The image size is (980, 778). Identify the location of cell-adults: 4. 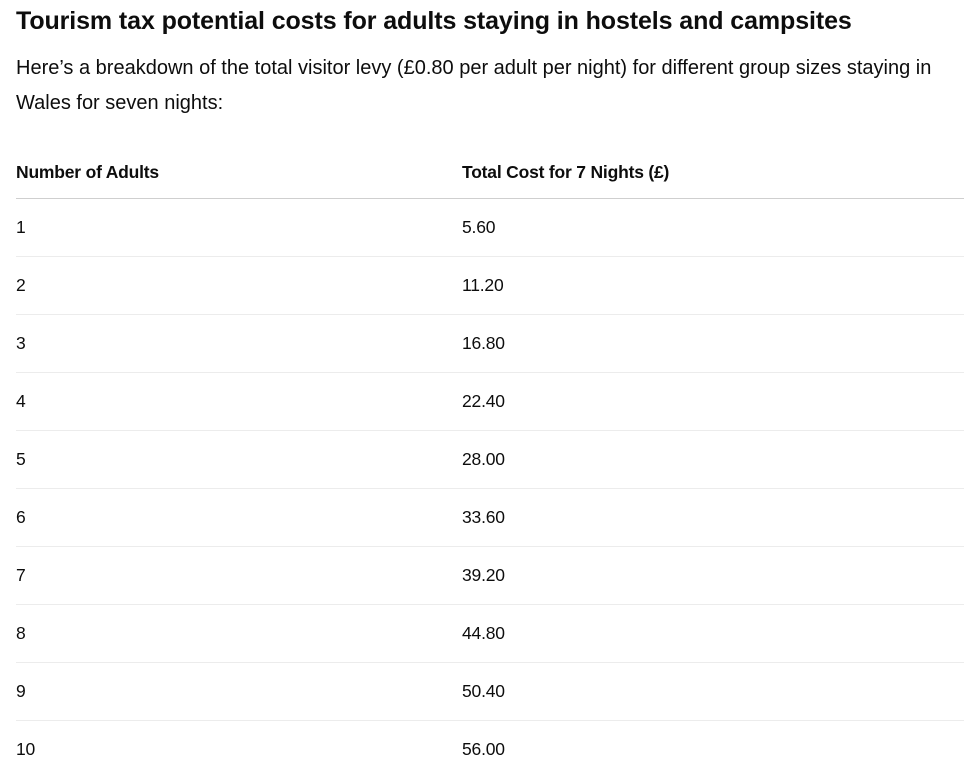
(239, 402).